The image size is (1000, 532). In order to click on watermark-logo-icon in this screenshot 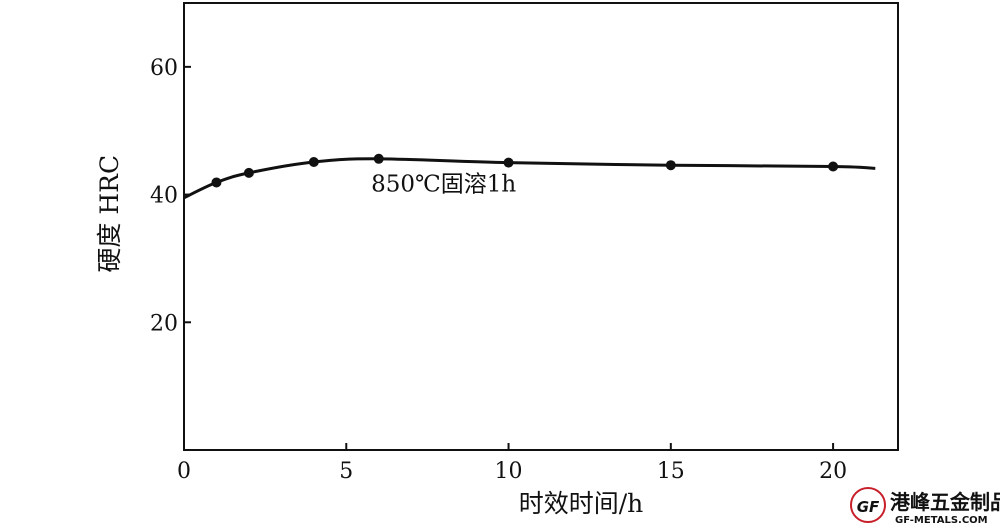, I will do `click(868, 505)`.